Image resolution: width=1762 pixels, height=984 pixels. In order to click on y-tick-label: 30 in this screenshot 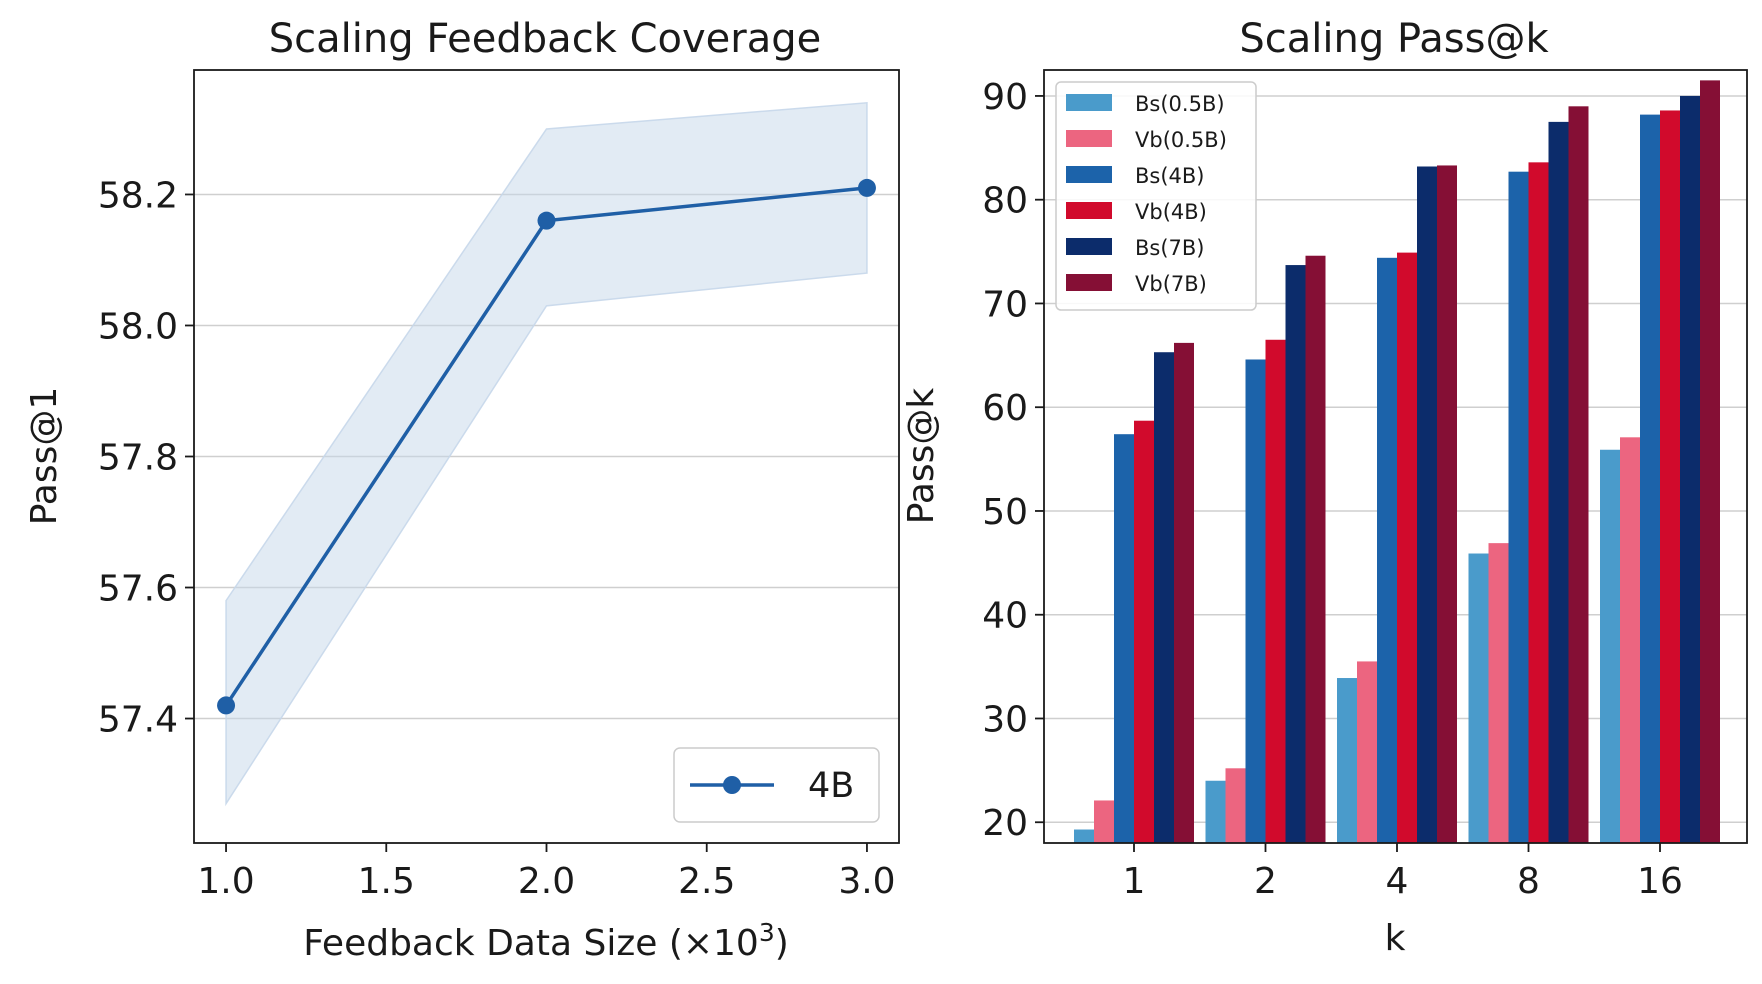, I will do `click(1005, 719)`.